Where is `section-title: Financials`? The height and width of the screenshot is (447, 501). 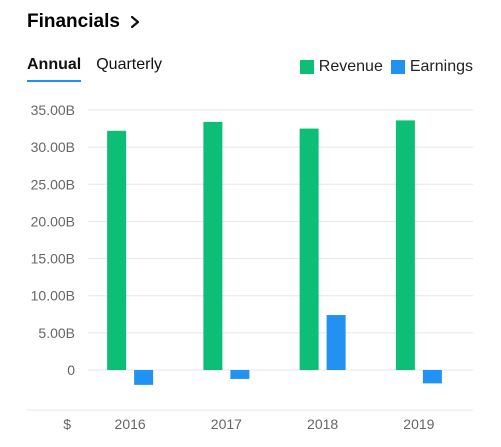 section-title: Financials is located at coordinates (73, 21).